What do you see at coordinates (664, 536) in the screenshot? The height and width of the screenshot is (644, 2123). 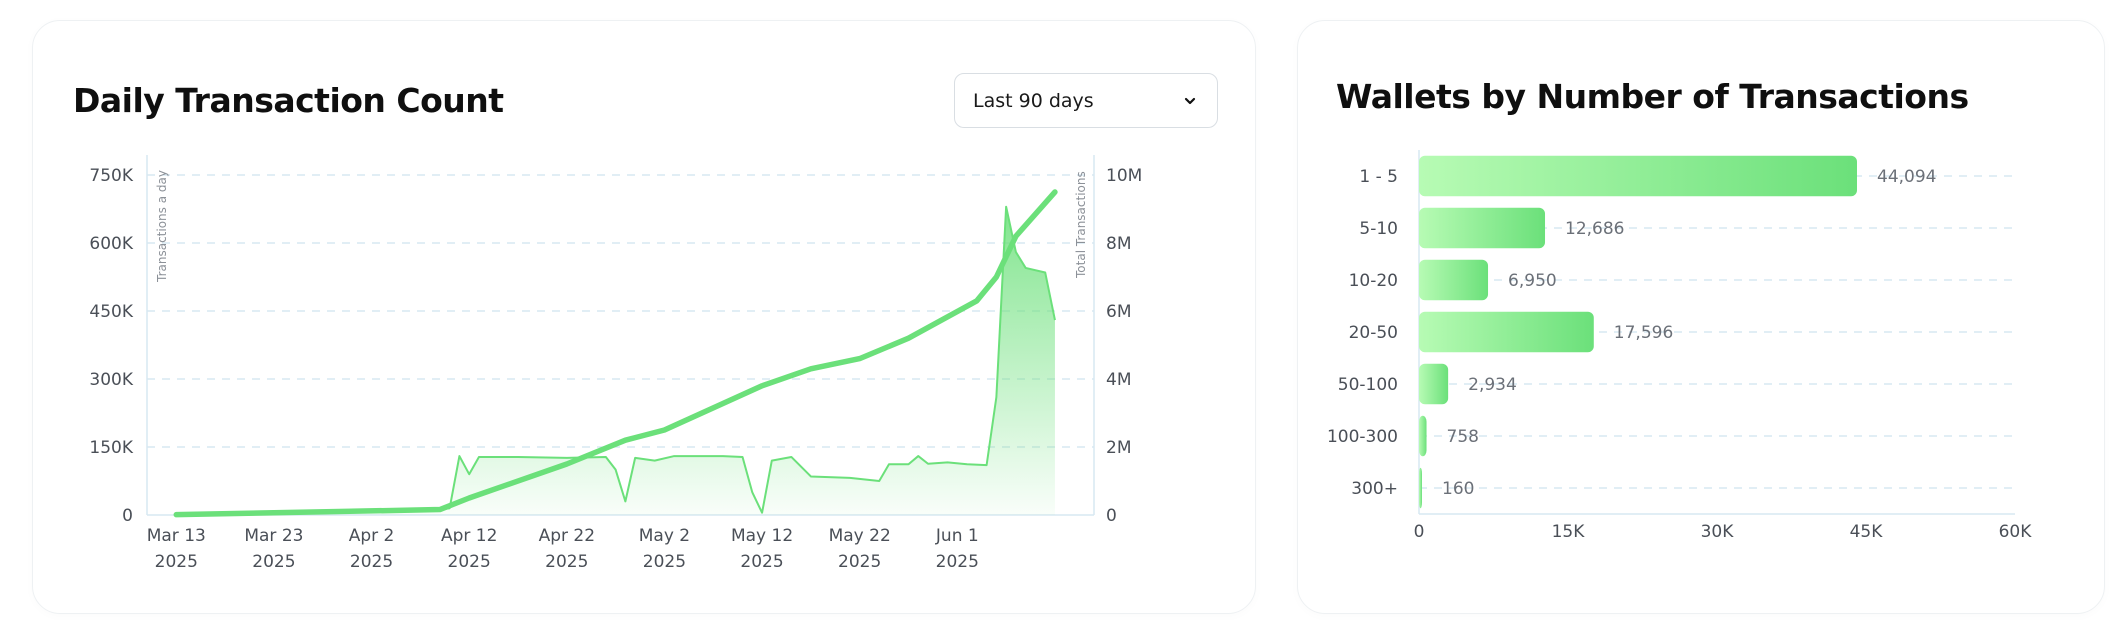 I see `x-tick-label: May 2` at bounding box center [664, 536].